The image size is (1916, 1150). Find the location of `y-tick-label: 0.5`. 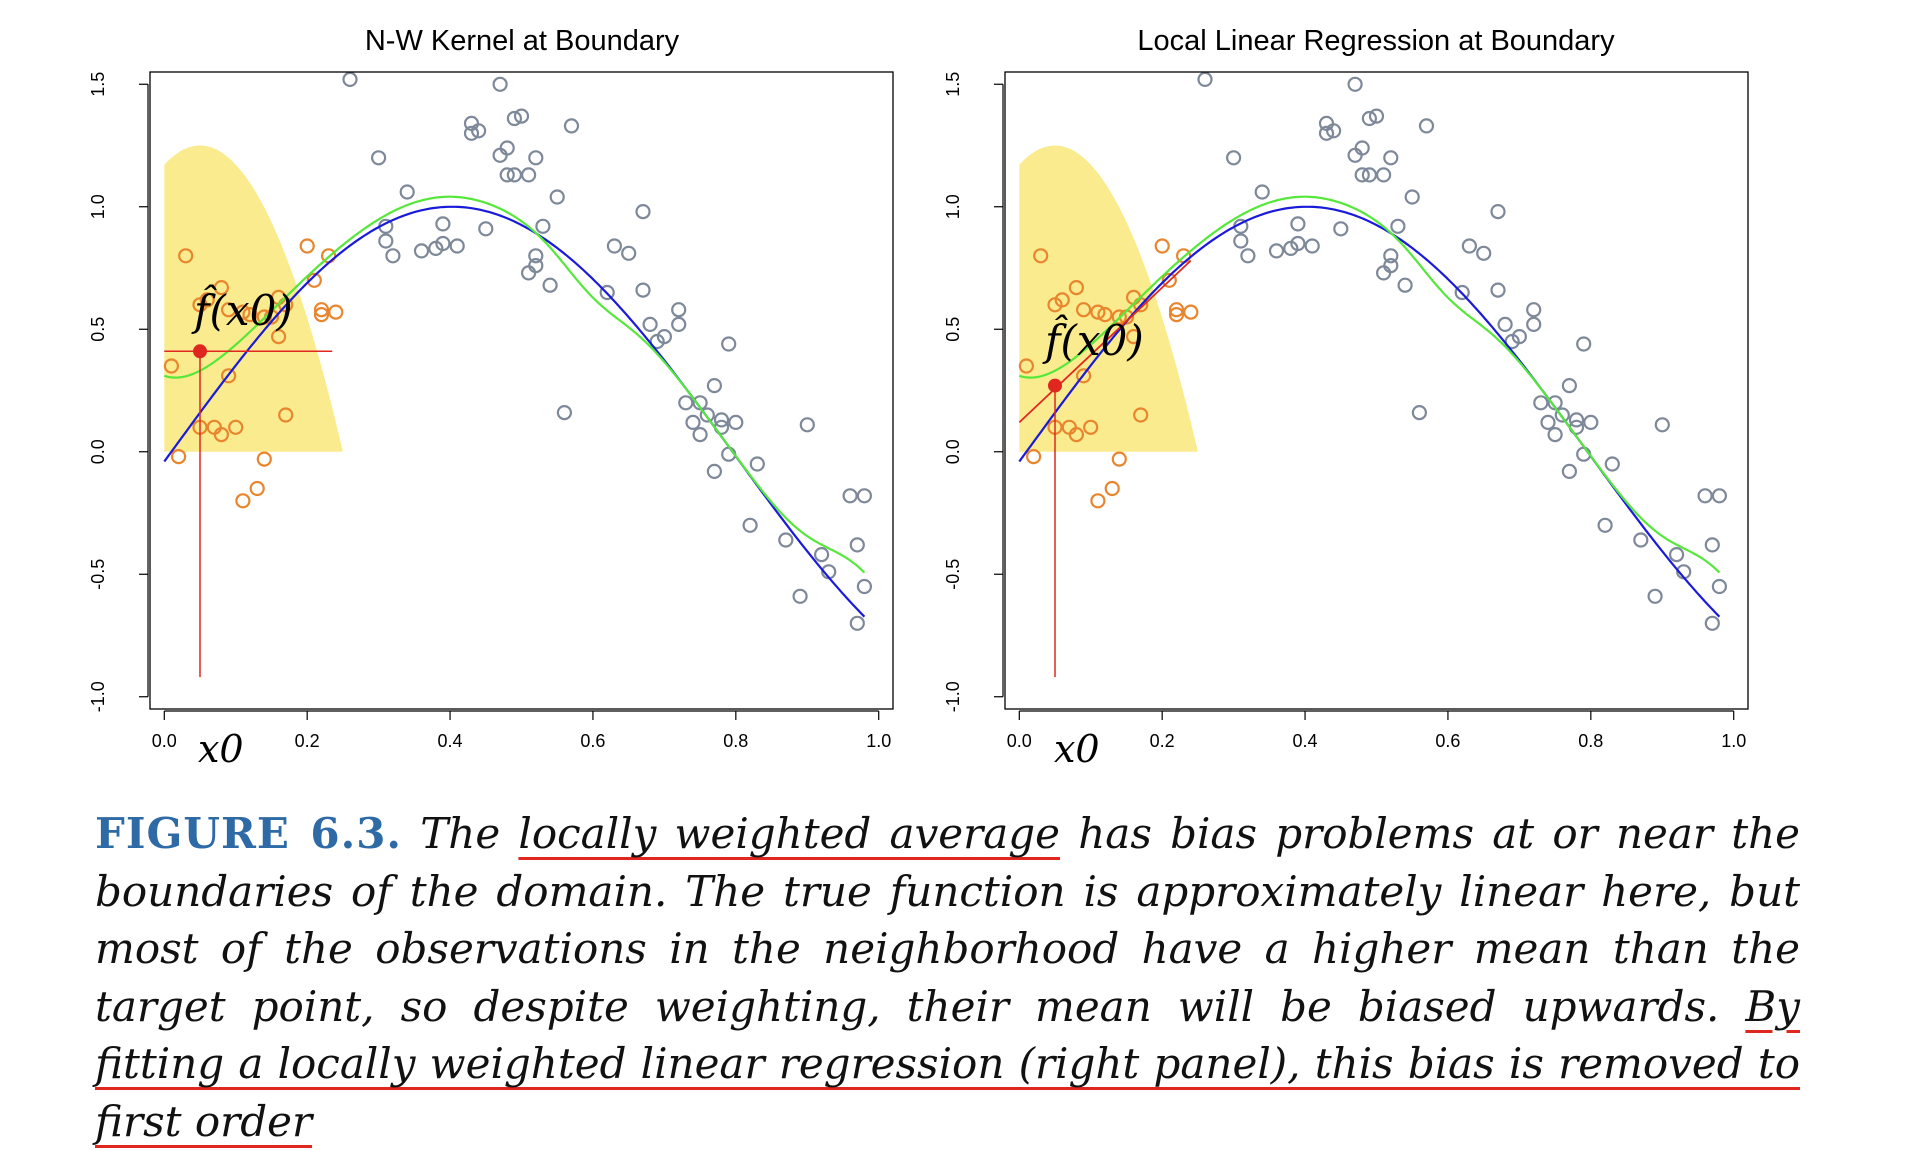

y-tick-label: 0.5 is located at coordinates (953, 329).